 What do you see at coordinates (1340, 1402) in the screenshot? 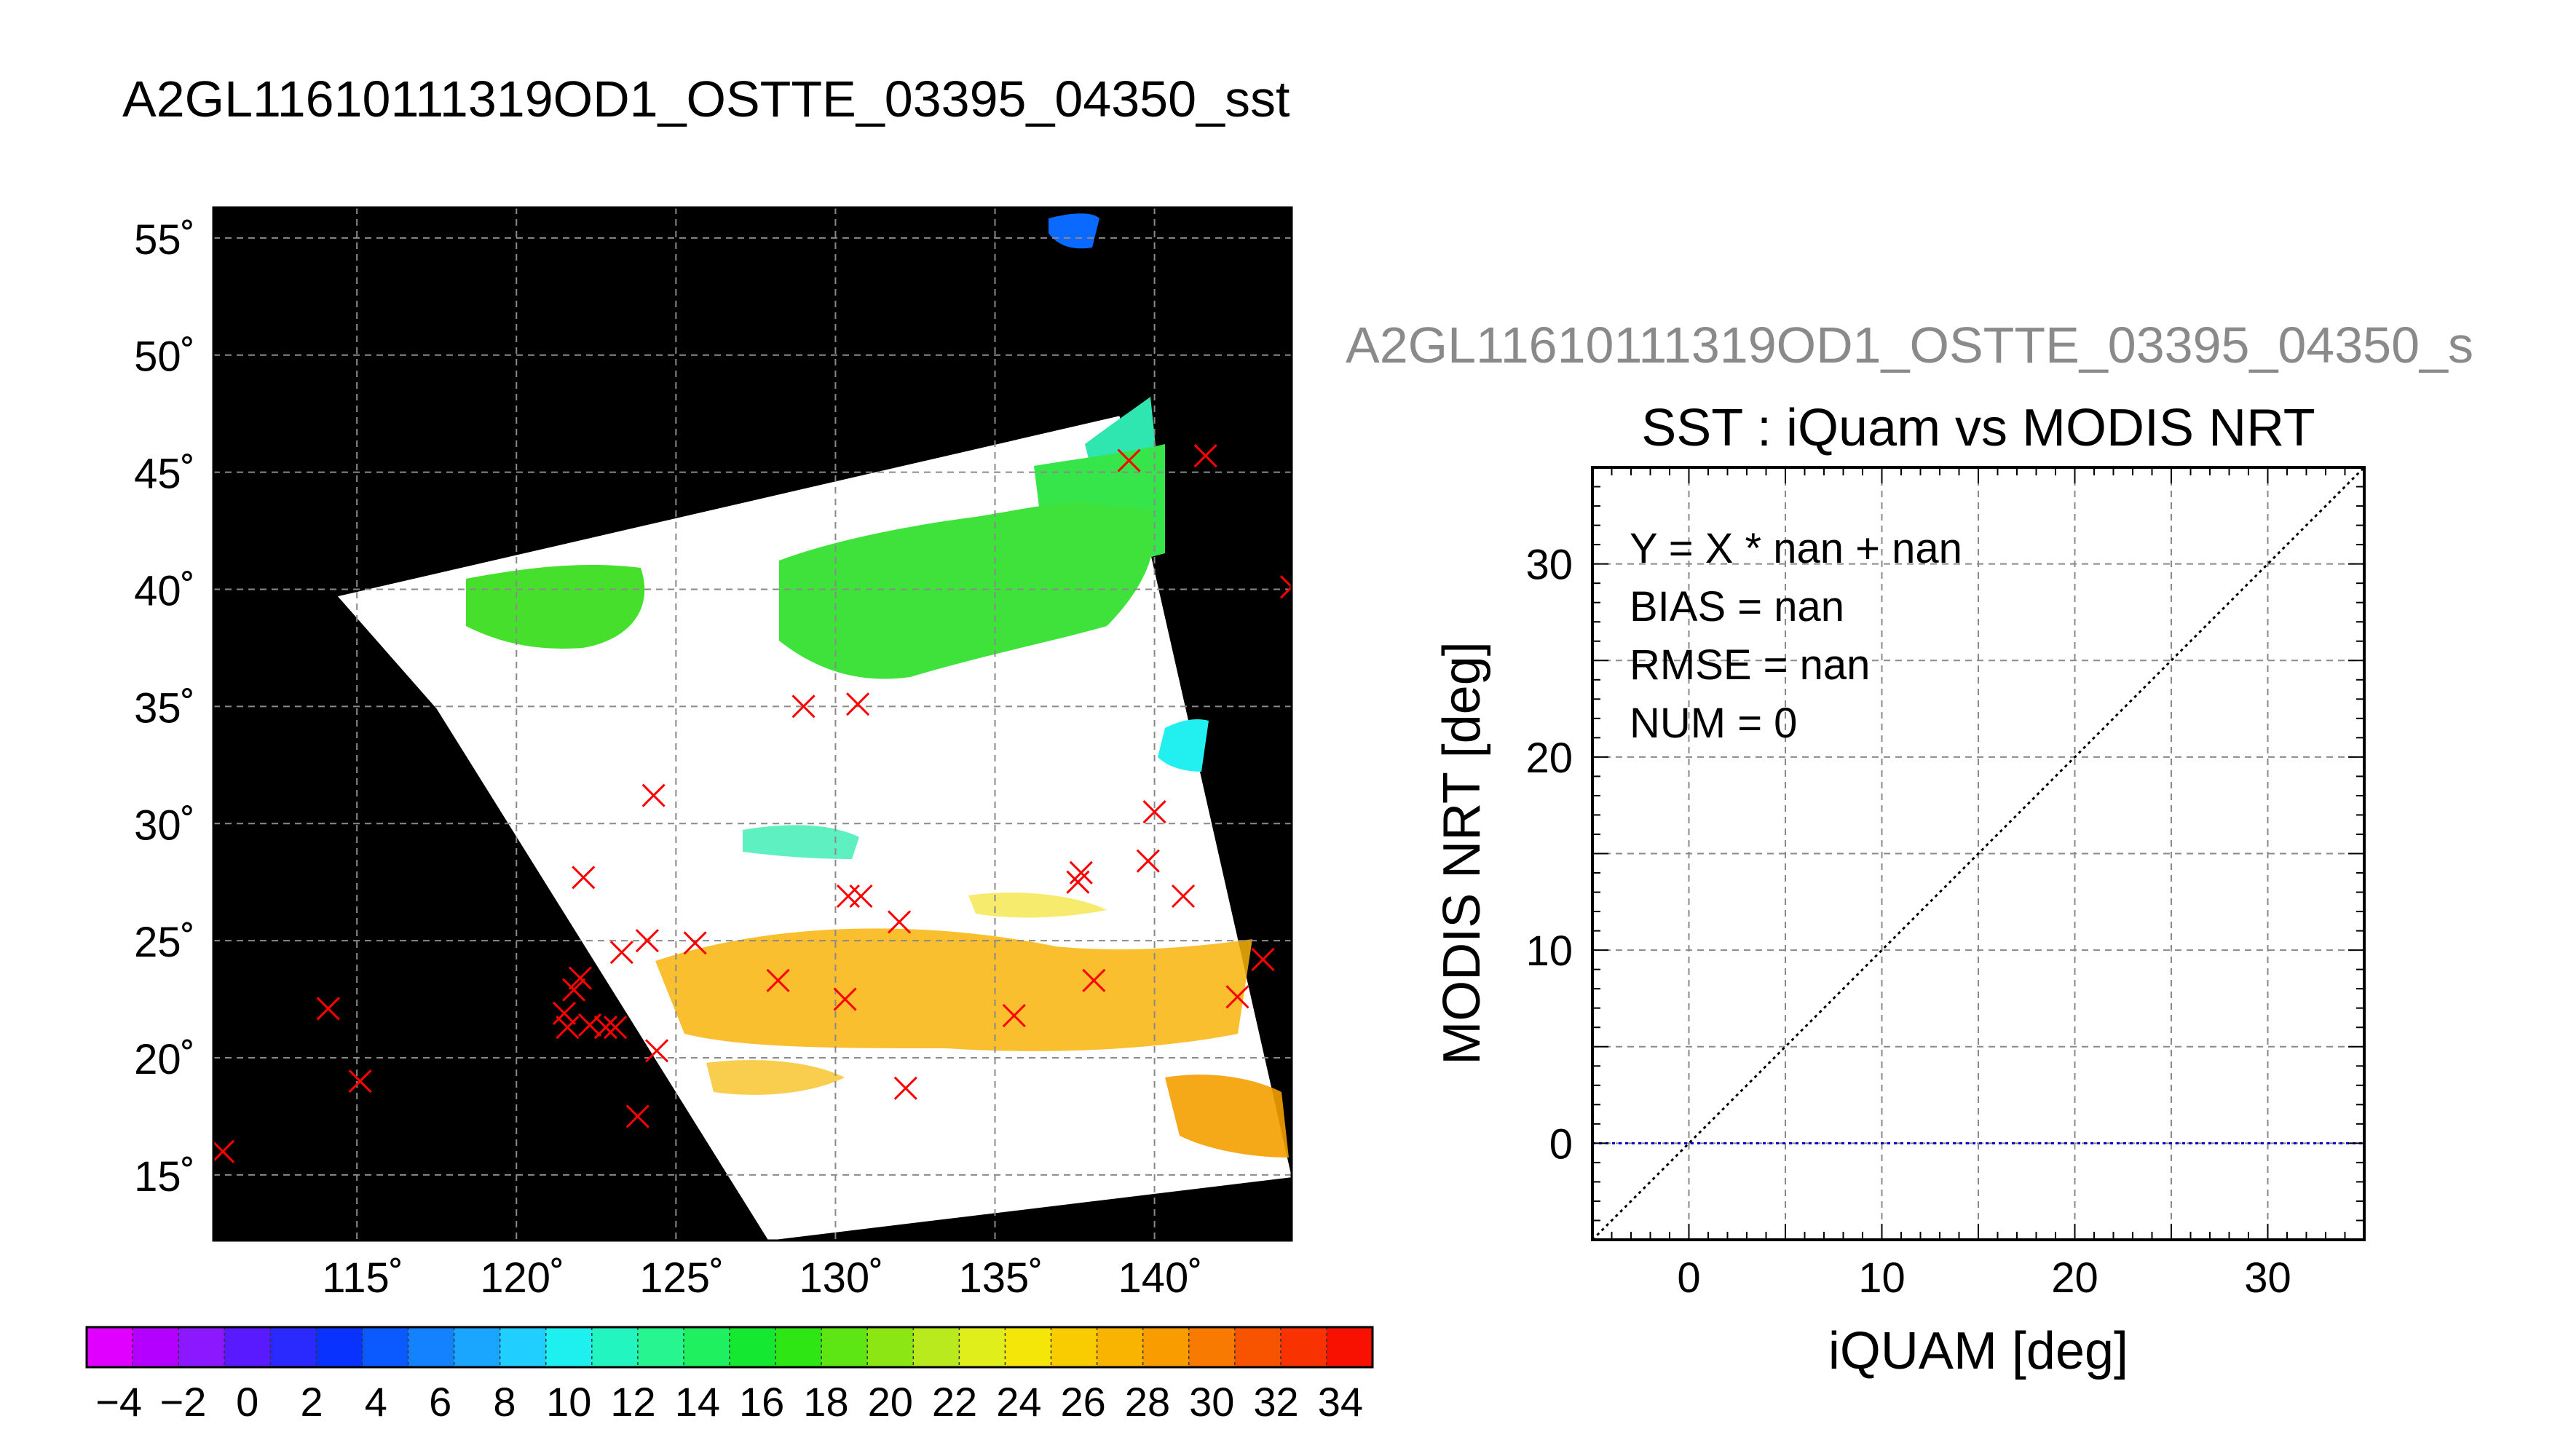
I see `colorbar-tick-label: 34` at bounding box center [1340, 1402].